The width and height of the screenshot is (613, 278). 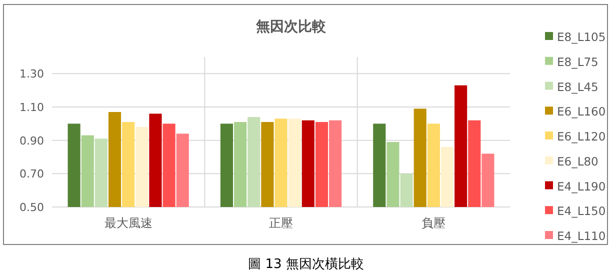 I want to click on y-tick-label: 0.70, so click(x=32, y=174).